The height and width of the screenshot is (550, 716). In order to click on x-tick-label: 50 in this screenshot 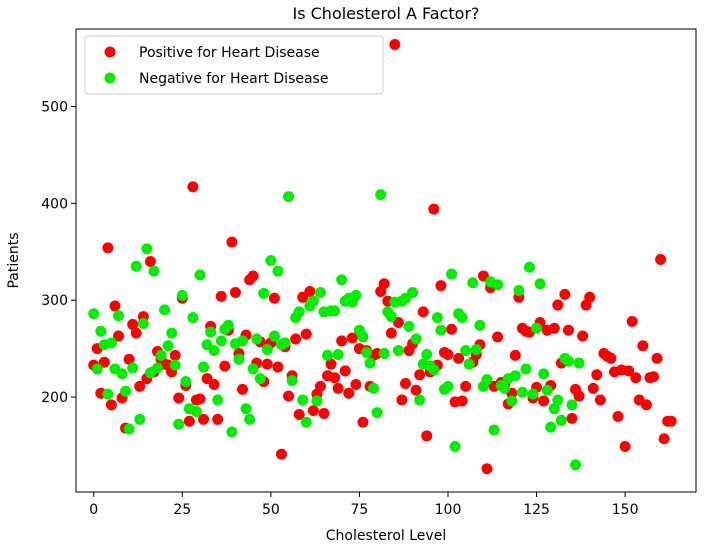, I will do `click(271, 510)`.